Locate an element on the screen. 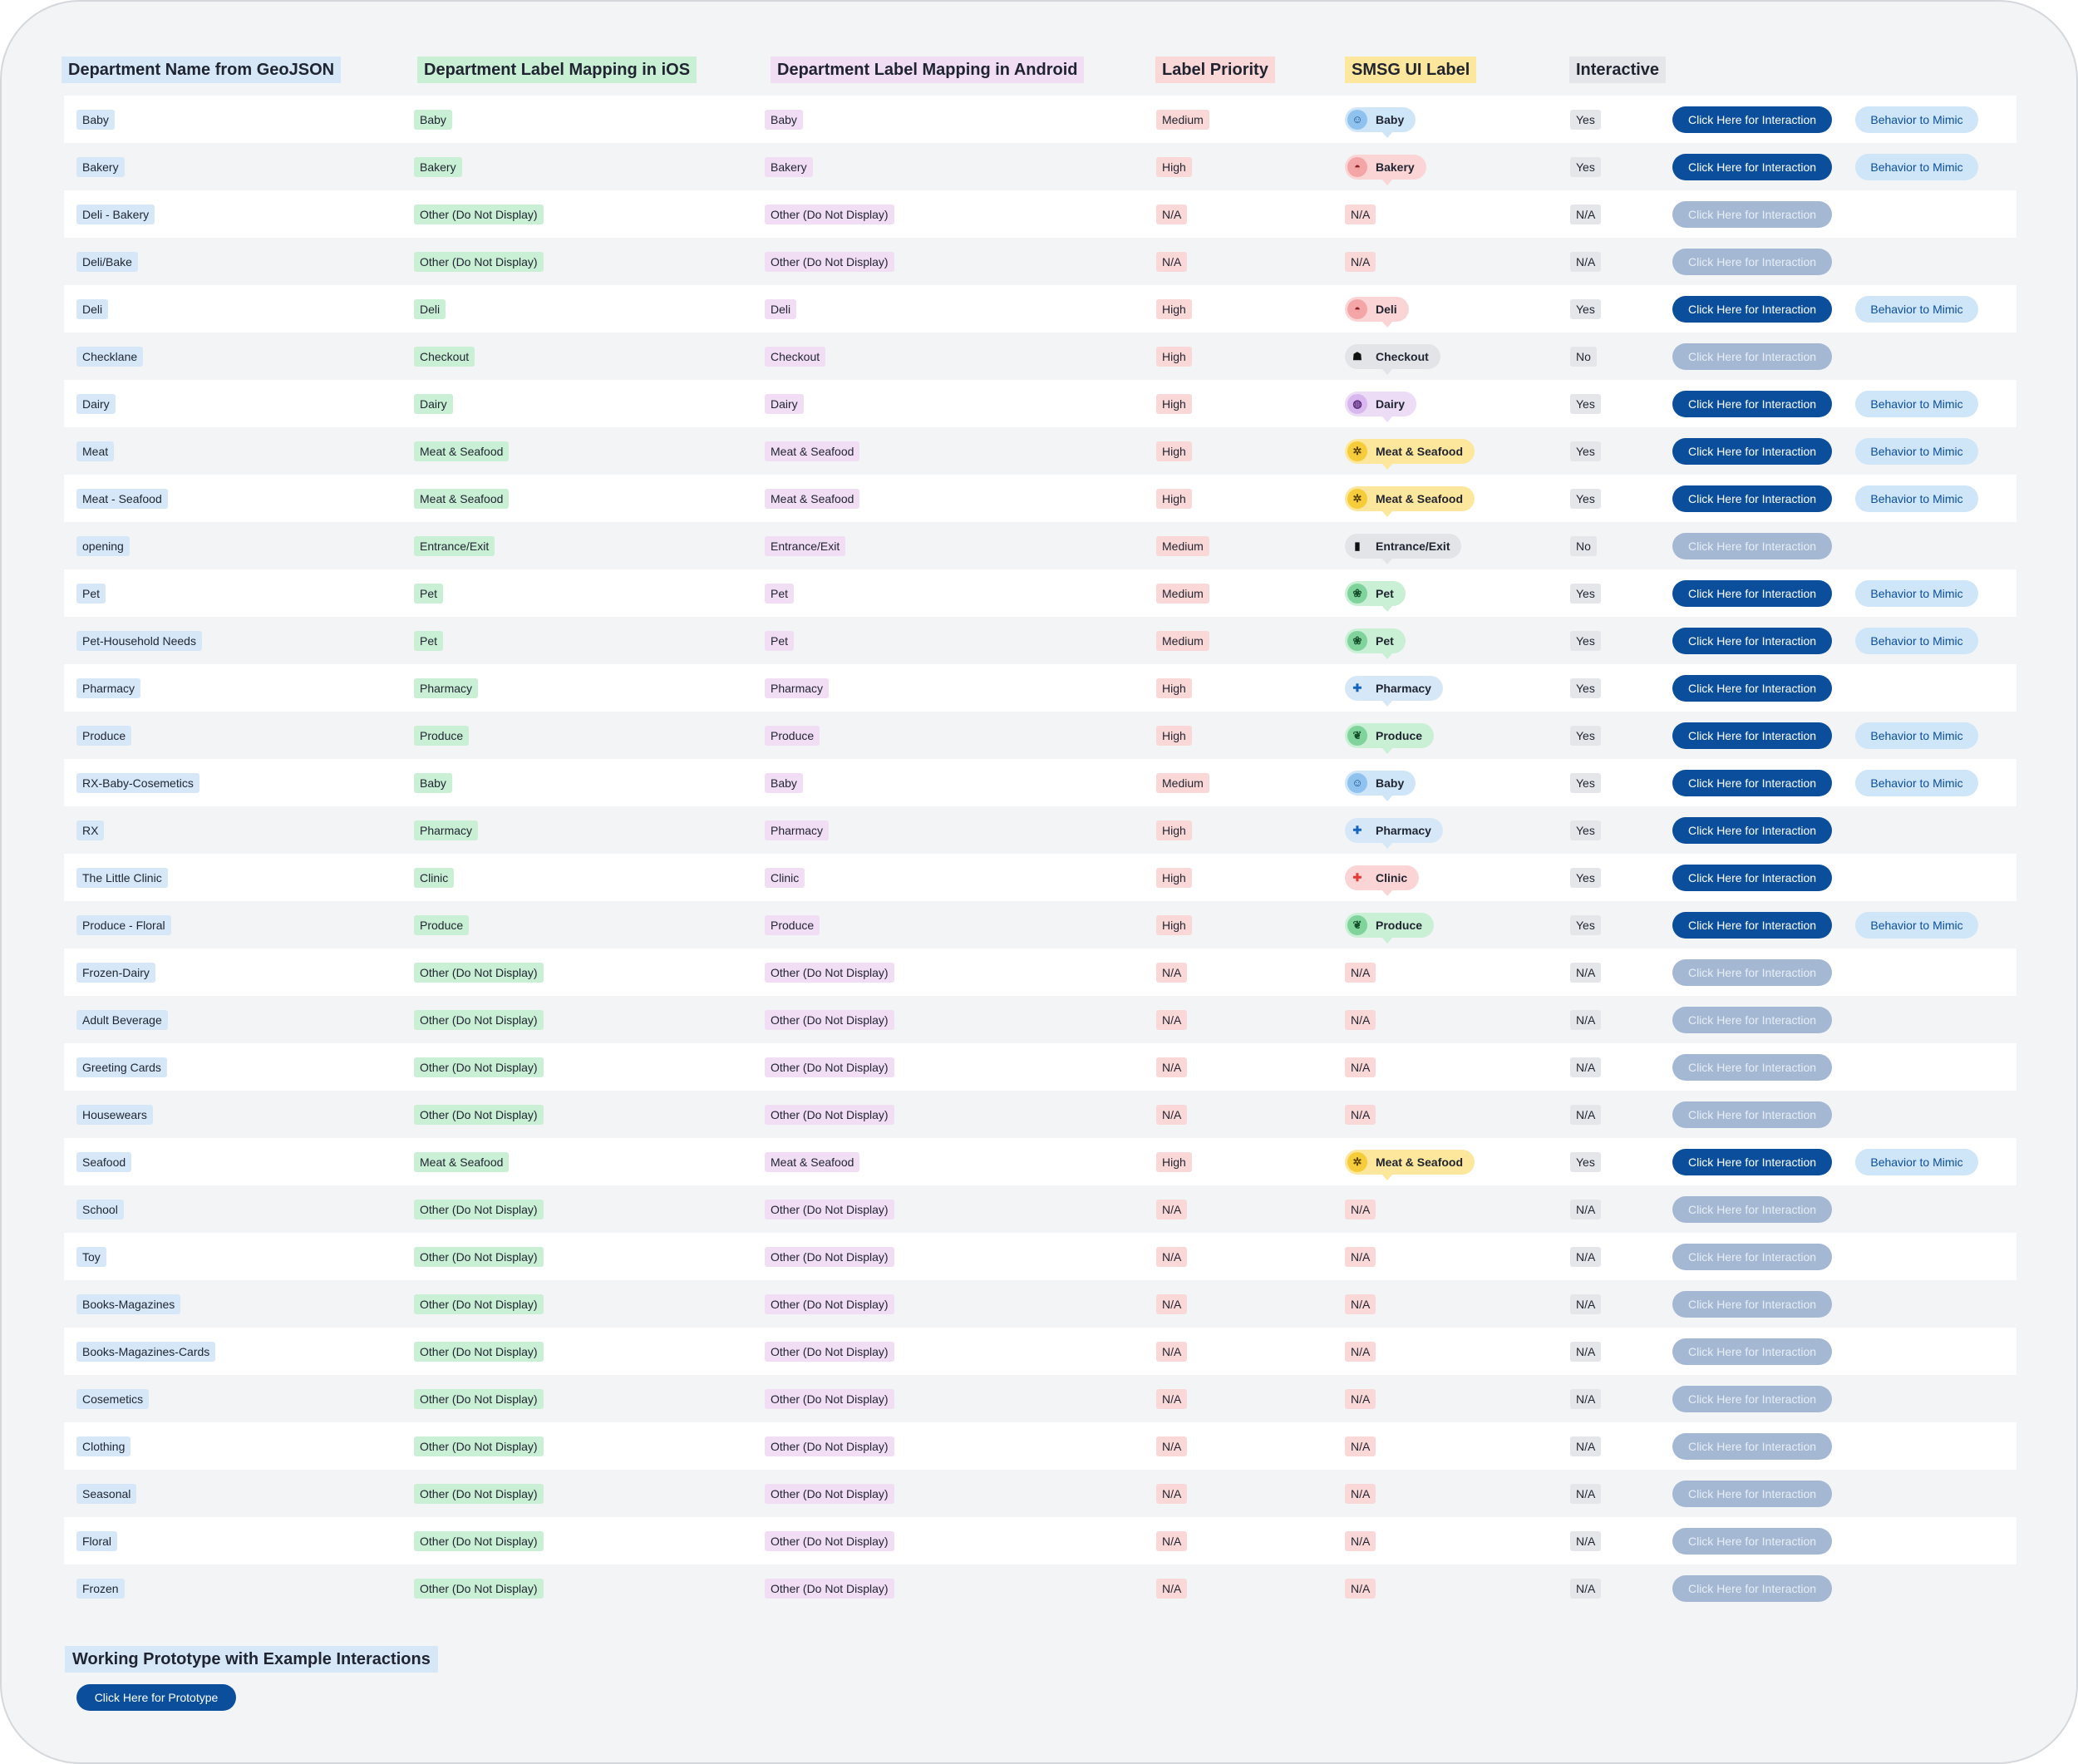 The height and width of the screenshot is (1764, 2078). cell-geojson: Housewears is located at coordinates (115, 1115).